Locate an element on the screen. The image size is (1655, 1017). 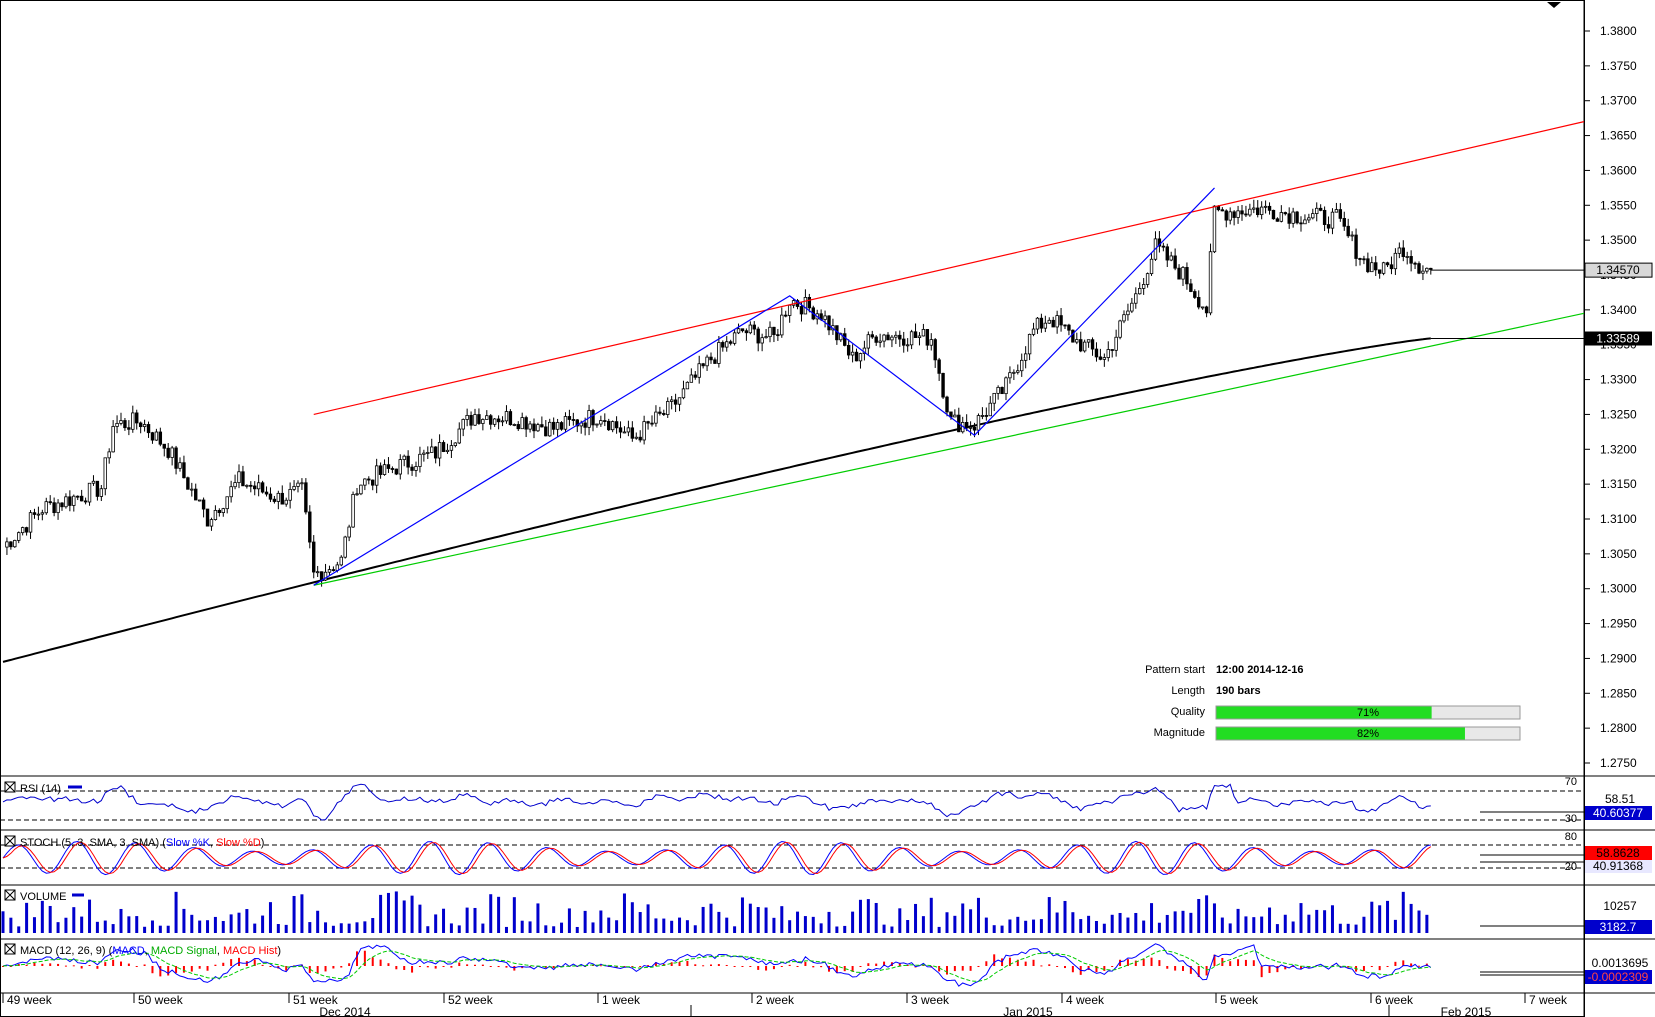
price-tick-label: 1.3150 is located at coordinates (1618, 484).